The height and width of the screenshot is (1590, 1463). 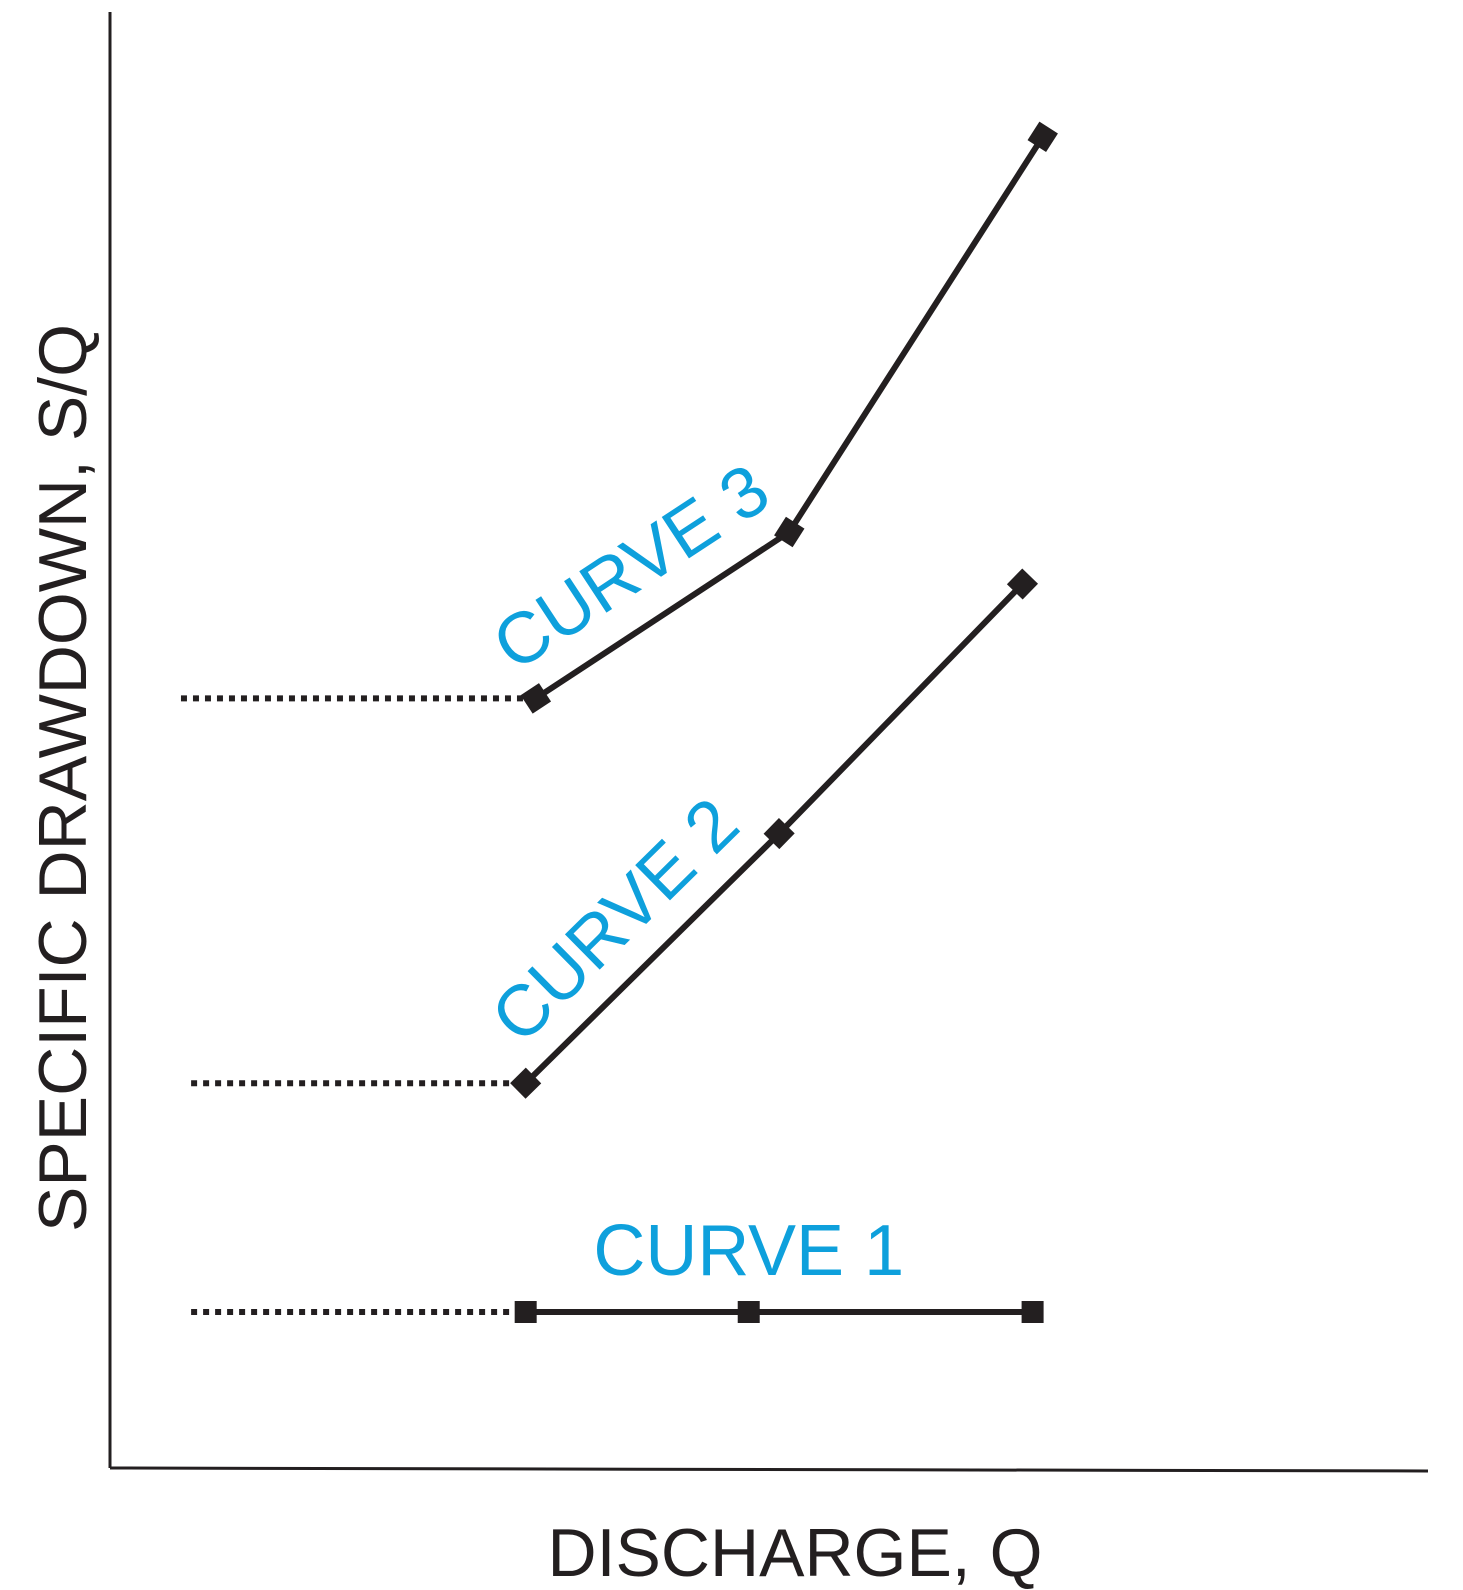 What do you see at coordinates (748, 1251) in the screenshot?
I see `curve-1-label: CURVE 1` at bounding box center [748, 1251].